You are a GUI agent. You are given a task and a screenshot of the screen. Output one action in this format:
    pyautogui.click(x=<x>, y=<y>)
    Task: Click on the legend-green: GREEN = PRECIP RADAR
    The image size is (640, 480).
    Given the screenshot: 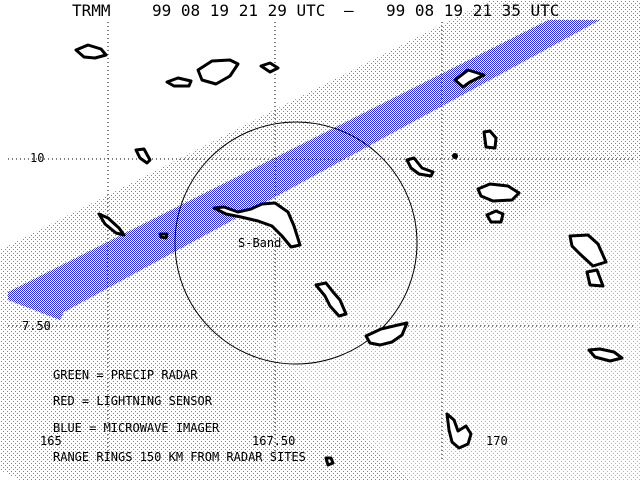 What is the action you would take?
    pyautogui.click(x=125, y=375)
    